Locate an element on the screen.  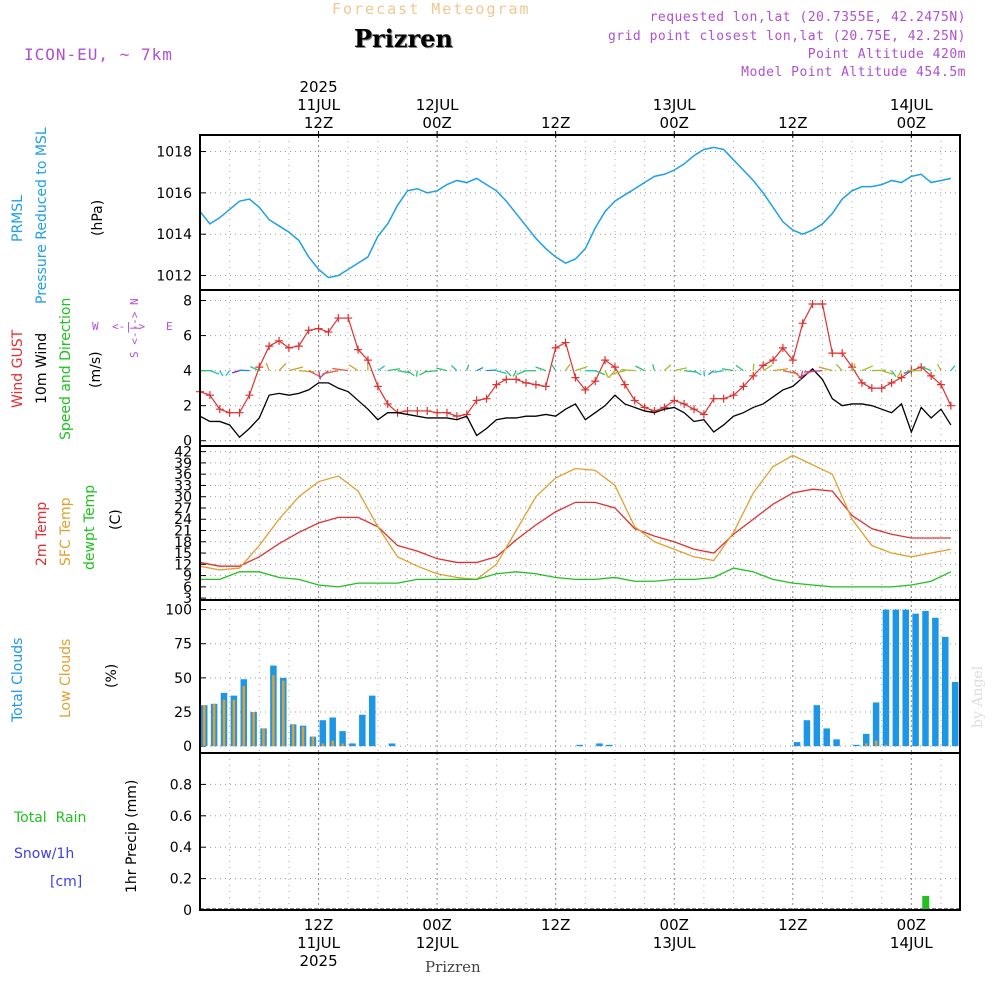
footer-city: Prizren is located at coordinates (453, 967).